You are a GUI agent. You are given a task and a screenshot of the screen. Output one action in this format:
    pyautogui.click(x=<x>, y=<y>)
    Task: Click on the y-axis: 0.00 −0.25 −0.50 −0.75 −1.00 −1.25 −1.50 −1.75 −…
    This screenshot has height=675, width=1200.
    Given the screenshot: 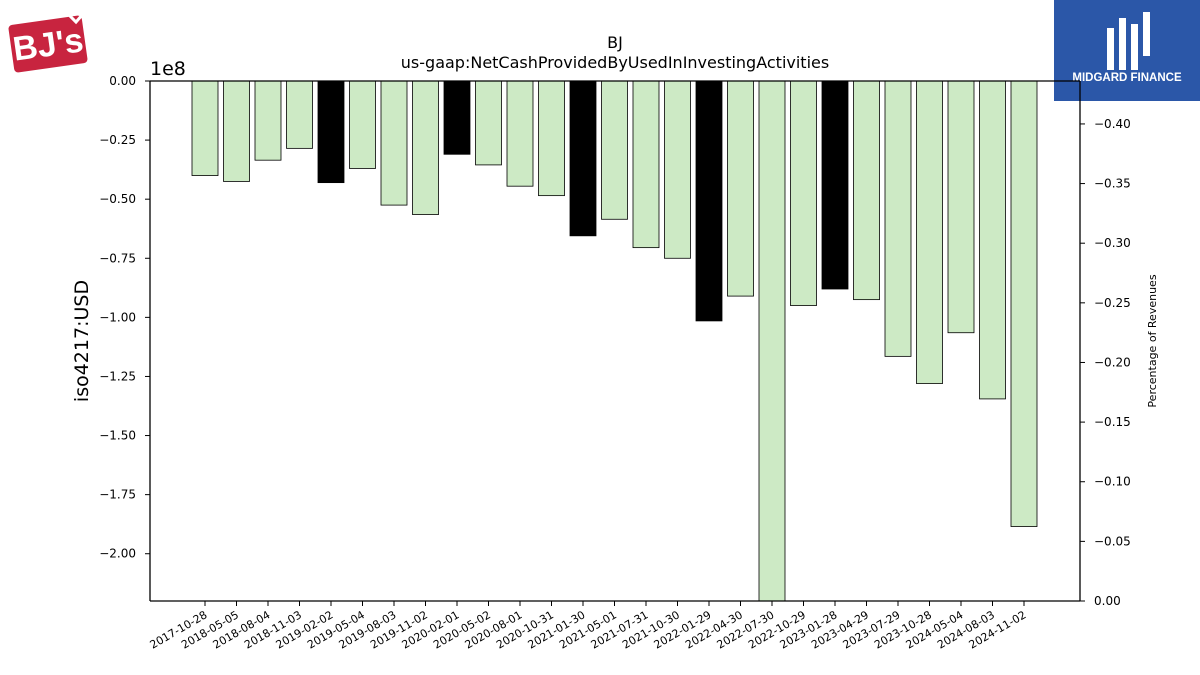 What is the action you would take?
    pyautogui.click(x=124, y=317)
    